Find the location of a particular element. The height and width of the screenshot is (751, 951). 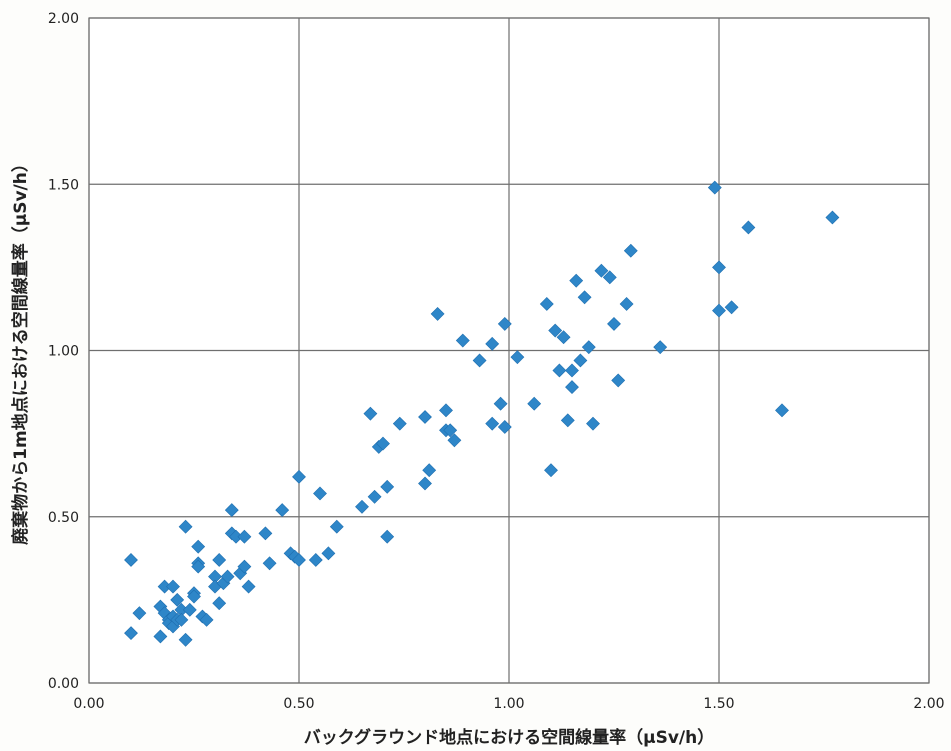

x-tick-label: 1.00 is located at coordinates (508, 704).